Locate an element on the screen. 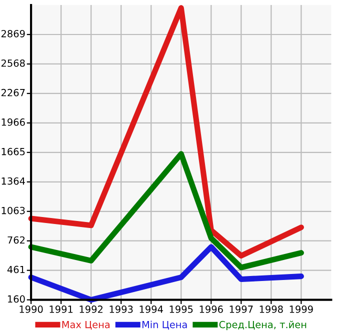 The image size is (345, 335). x-tick-label: 1998 is located at coordinates (271, 309).